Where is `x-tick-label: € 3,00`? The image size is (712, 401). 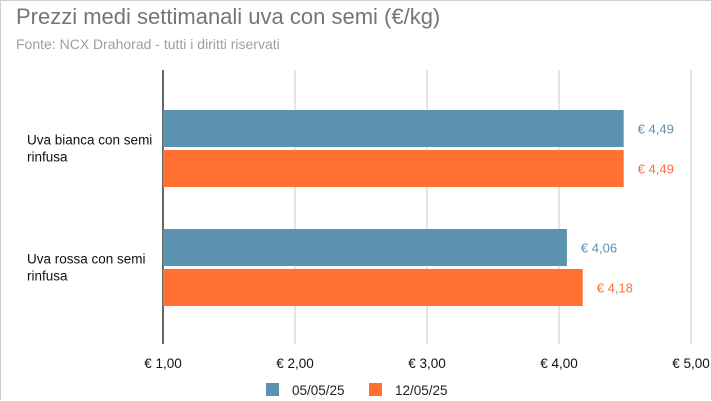 x-tick-label: € 3,00 is located at coordinates (427, 363).